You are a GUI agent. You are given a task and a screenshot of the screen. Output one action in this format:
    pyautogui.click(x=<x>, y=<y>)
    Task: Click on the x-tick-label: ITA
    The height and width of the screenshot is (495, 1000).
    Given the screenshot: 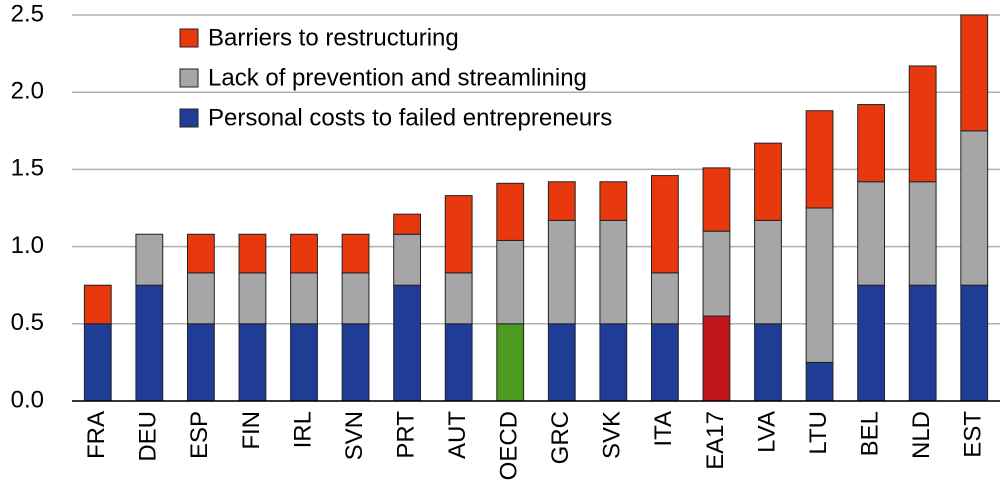 What is the action you would take?
    pyautogui.click(x=663, y=429)
    